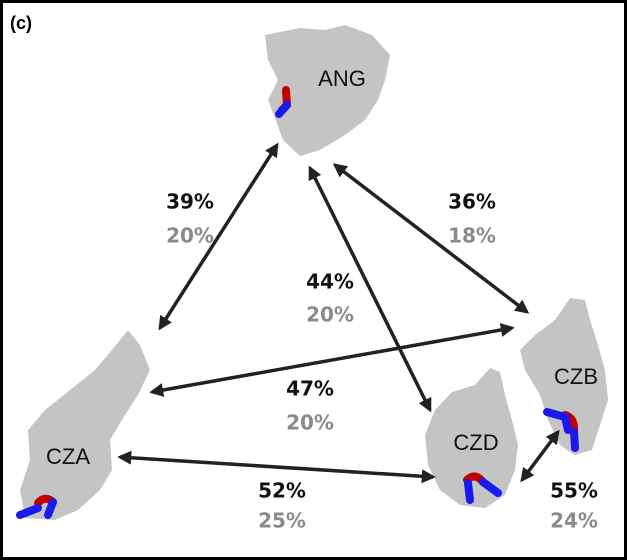 The image size is (627, 560). Describe the element at coordinates (472, 202) in the screenshot. I see `edge-label-top: 36%` at that location.